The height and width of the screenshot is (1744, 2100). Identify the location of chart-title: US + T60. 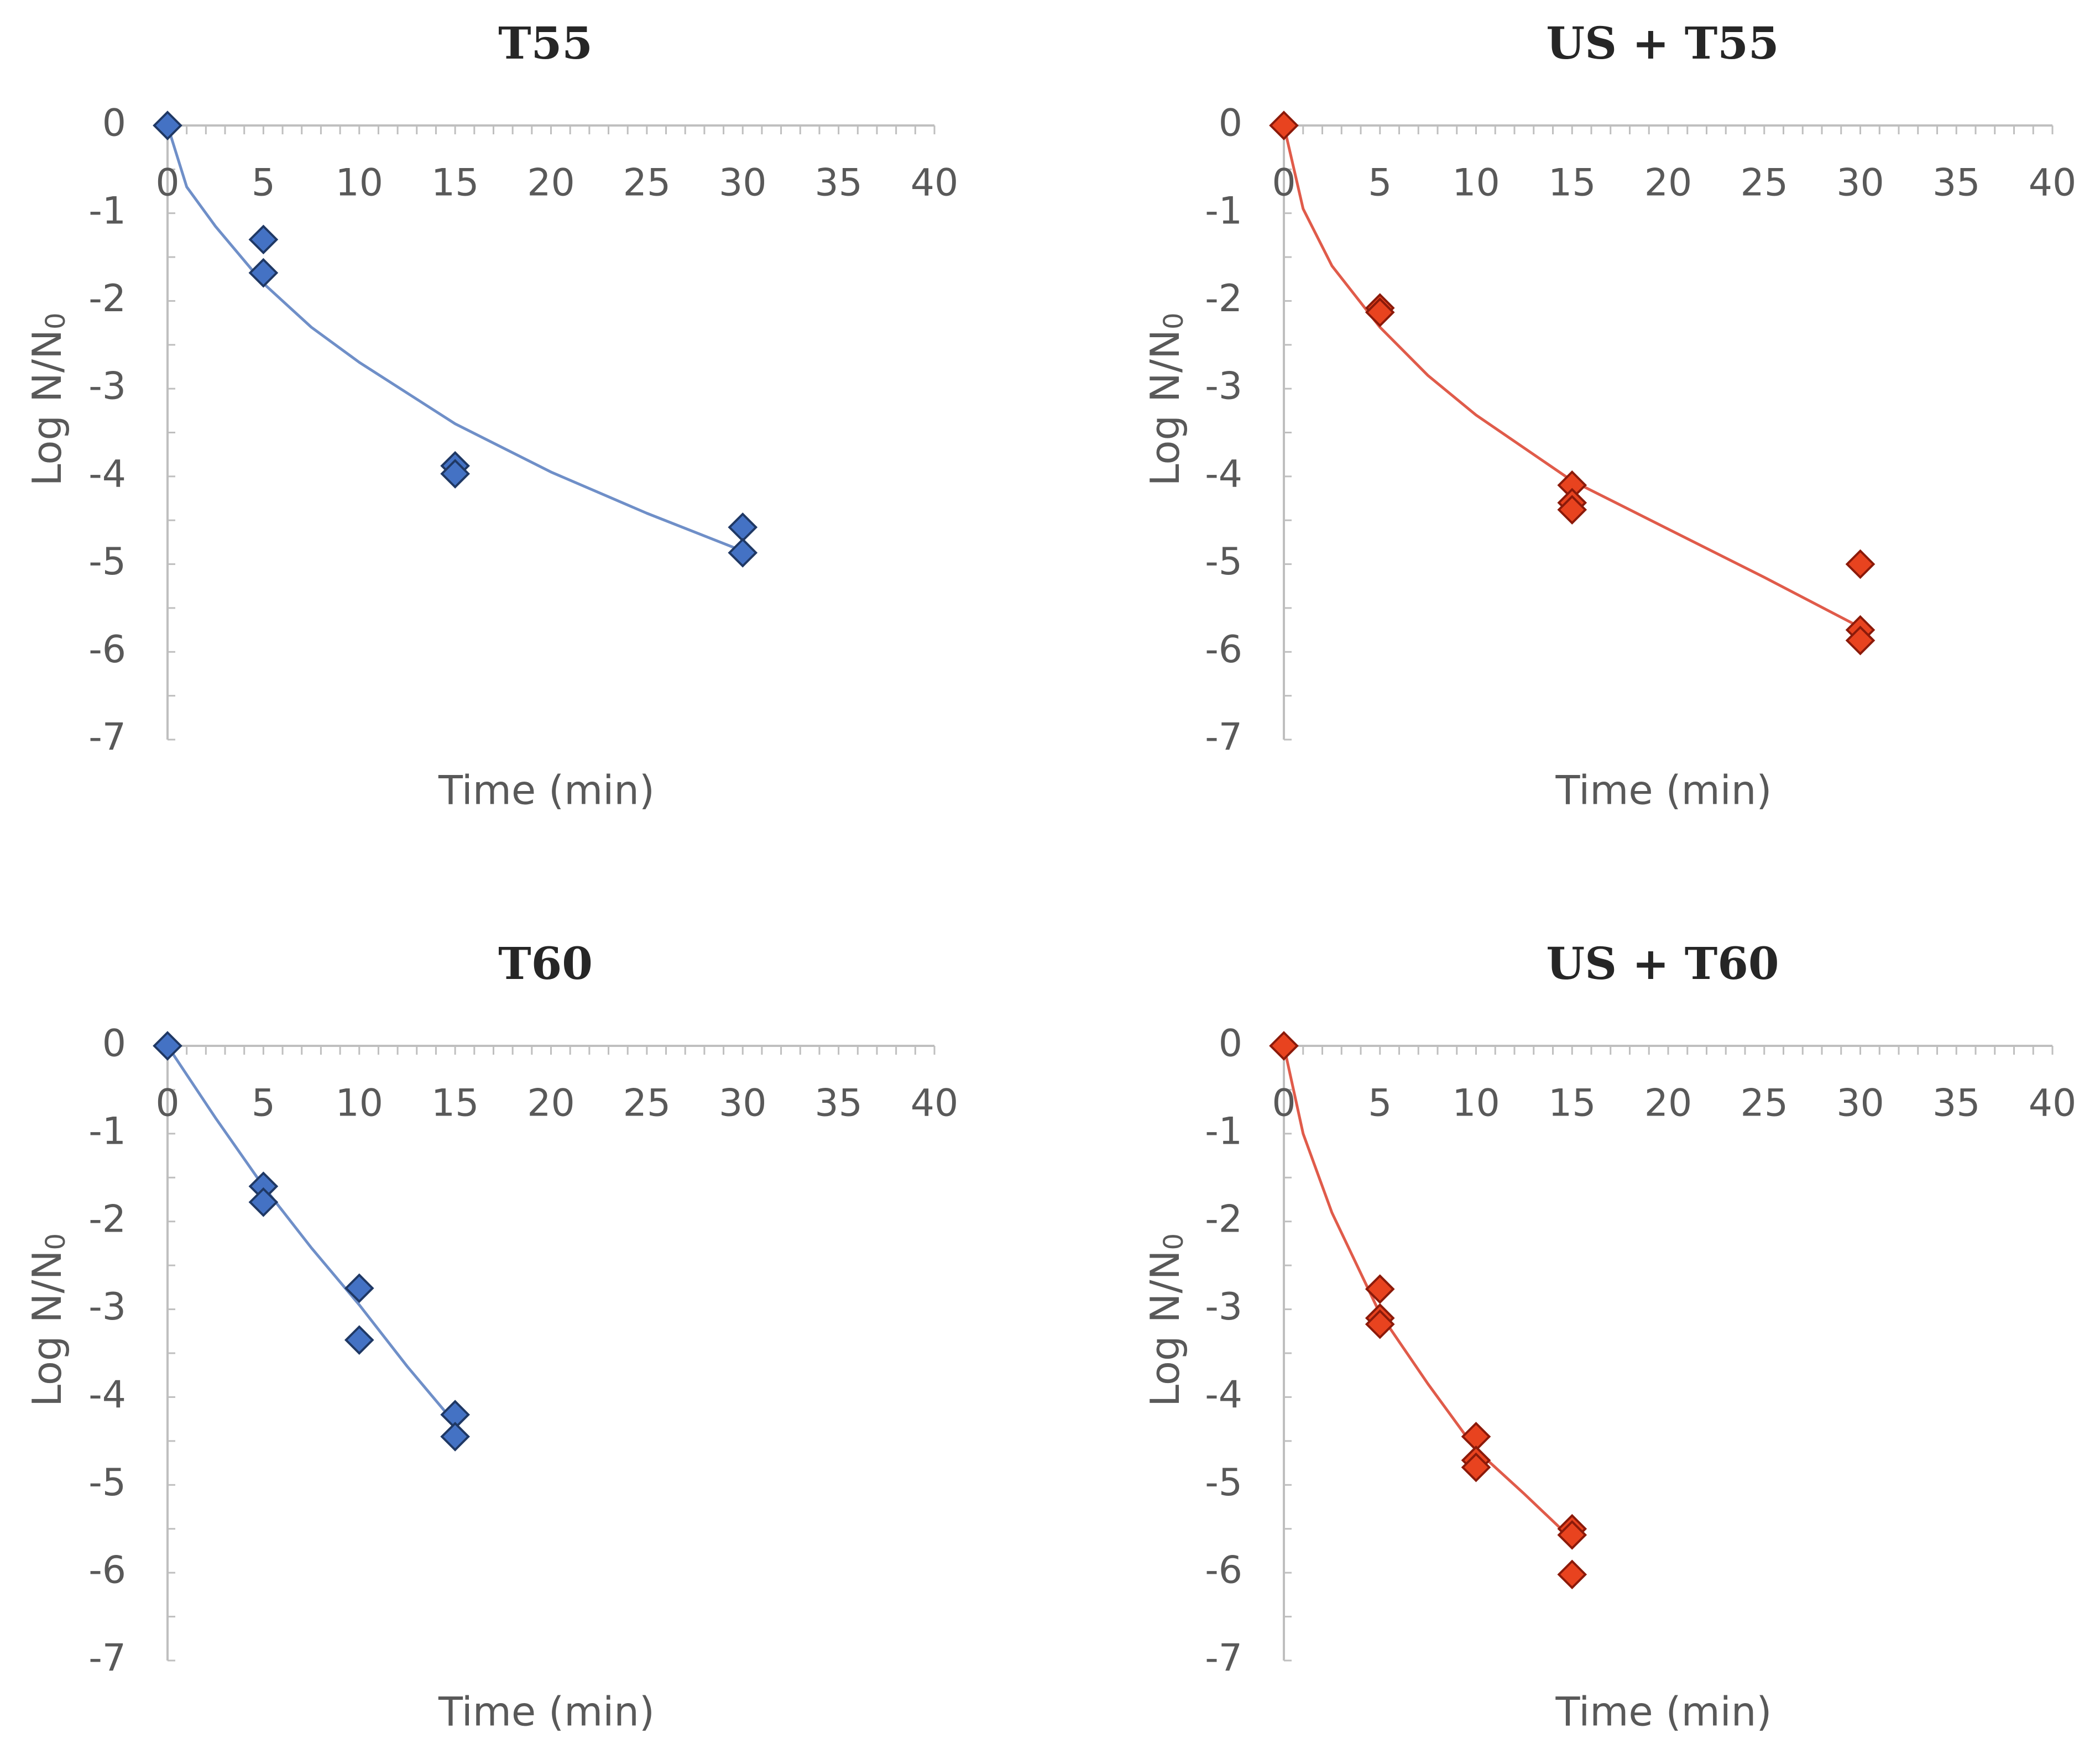
(1662, 963).